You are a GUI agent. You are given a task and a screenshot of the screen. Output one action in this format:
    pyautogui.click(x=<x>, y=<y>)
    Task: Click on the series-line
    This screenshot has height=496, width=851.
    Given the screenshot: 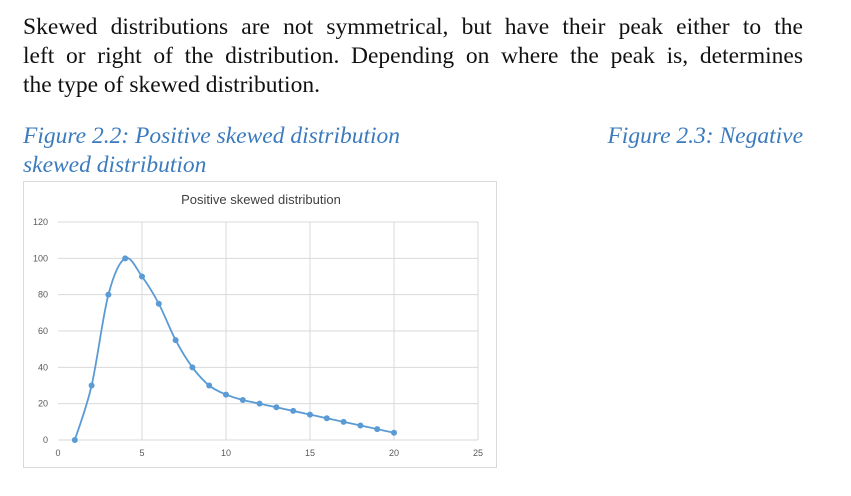 What is the action you would take?
    pyautogui.click(x=234, y=349)
    